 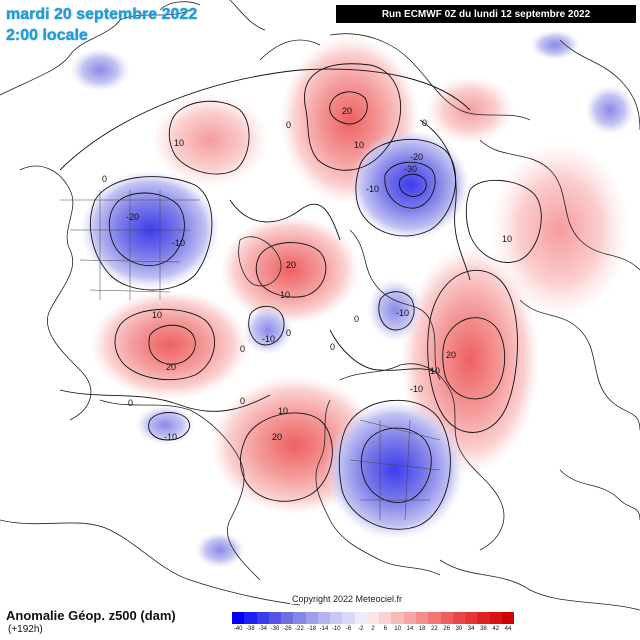 I want to click on forecast-lead-time: (+192h), so click(x=25, y=629).